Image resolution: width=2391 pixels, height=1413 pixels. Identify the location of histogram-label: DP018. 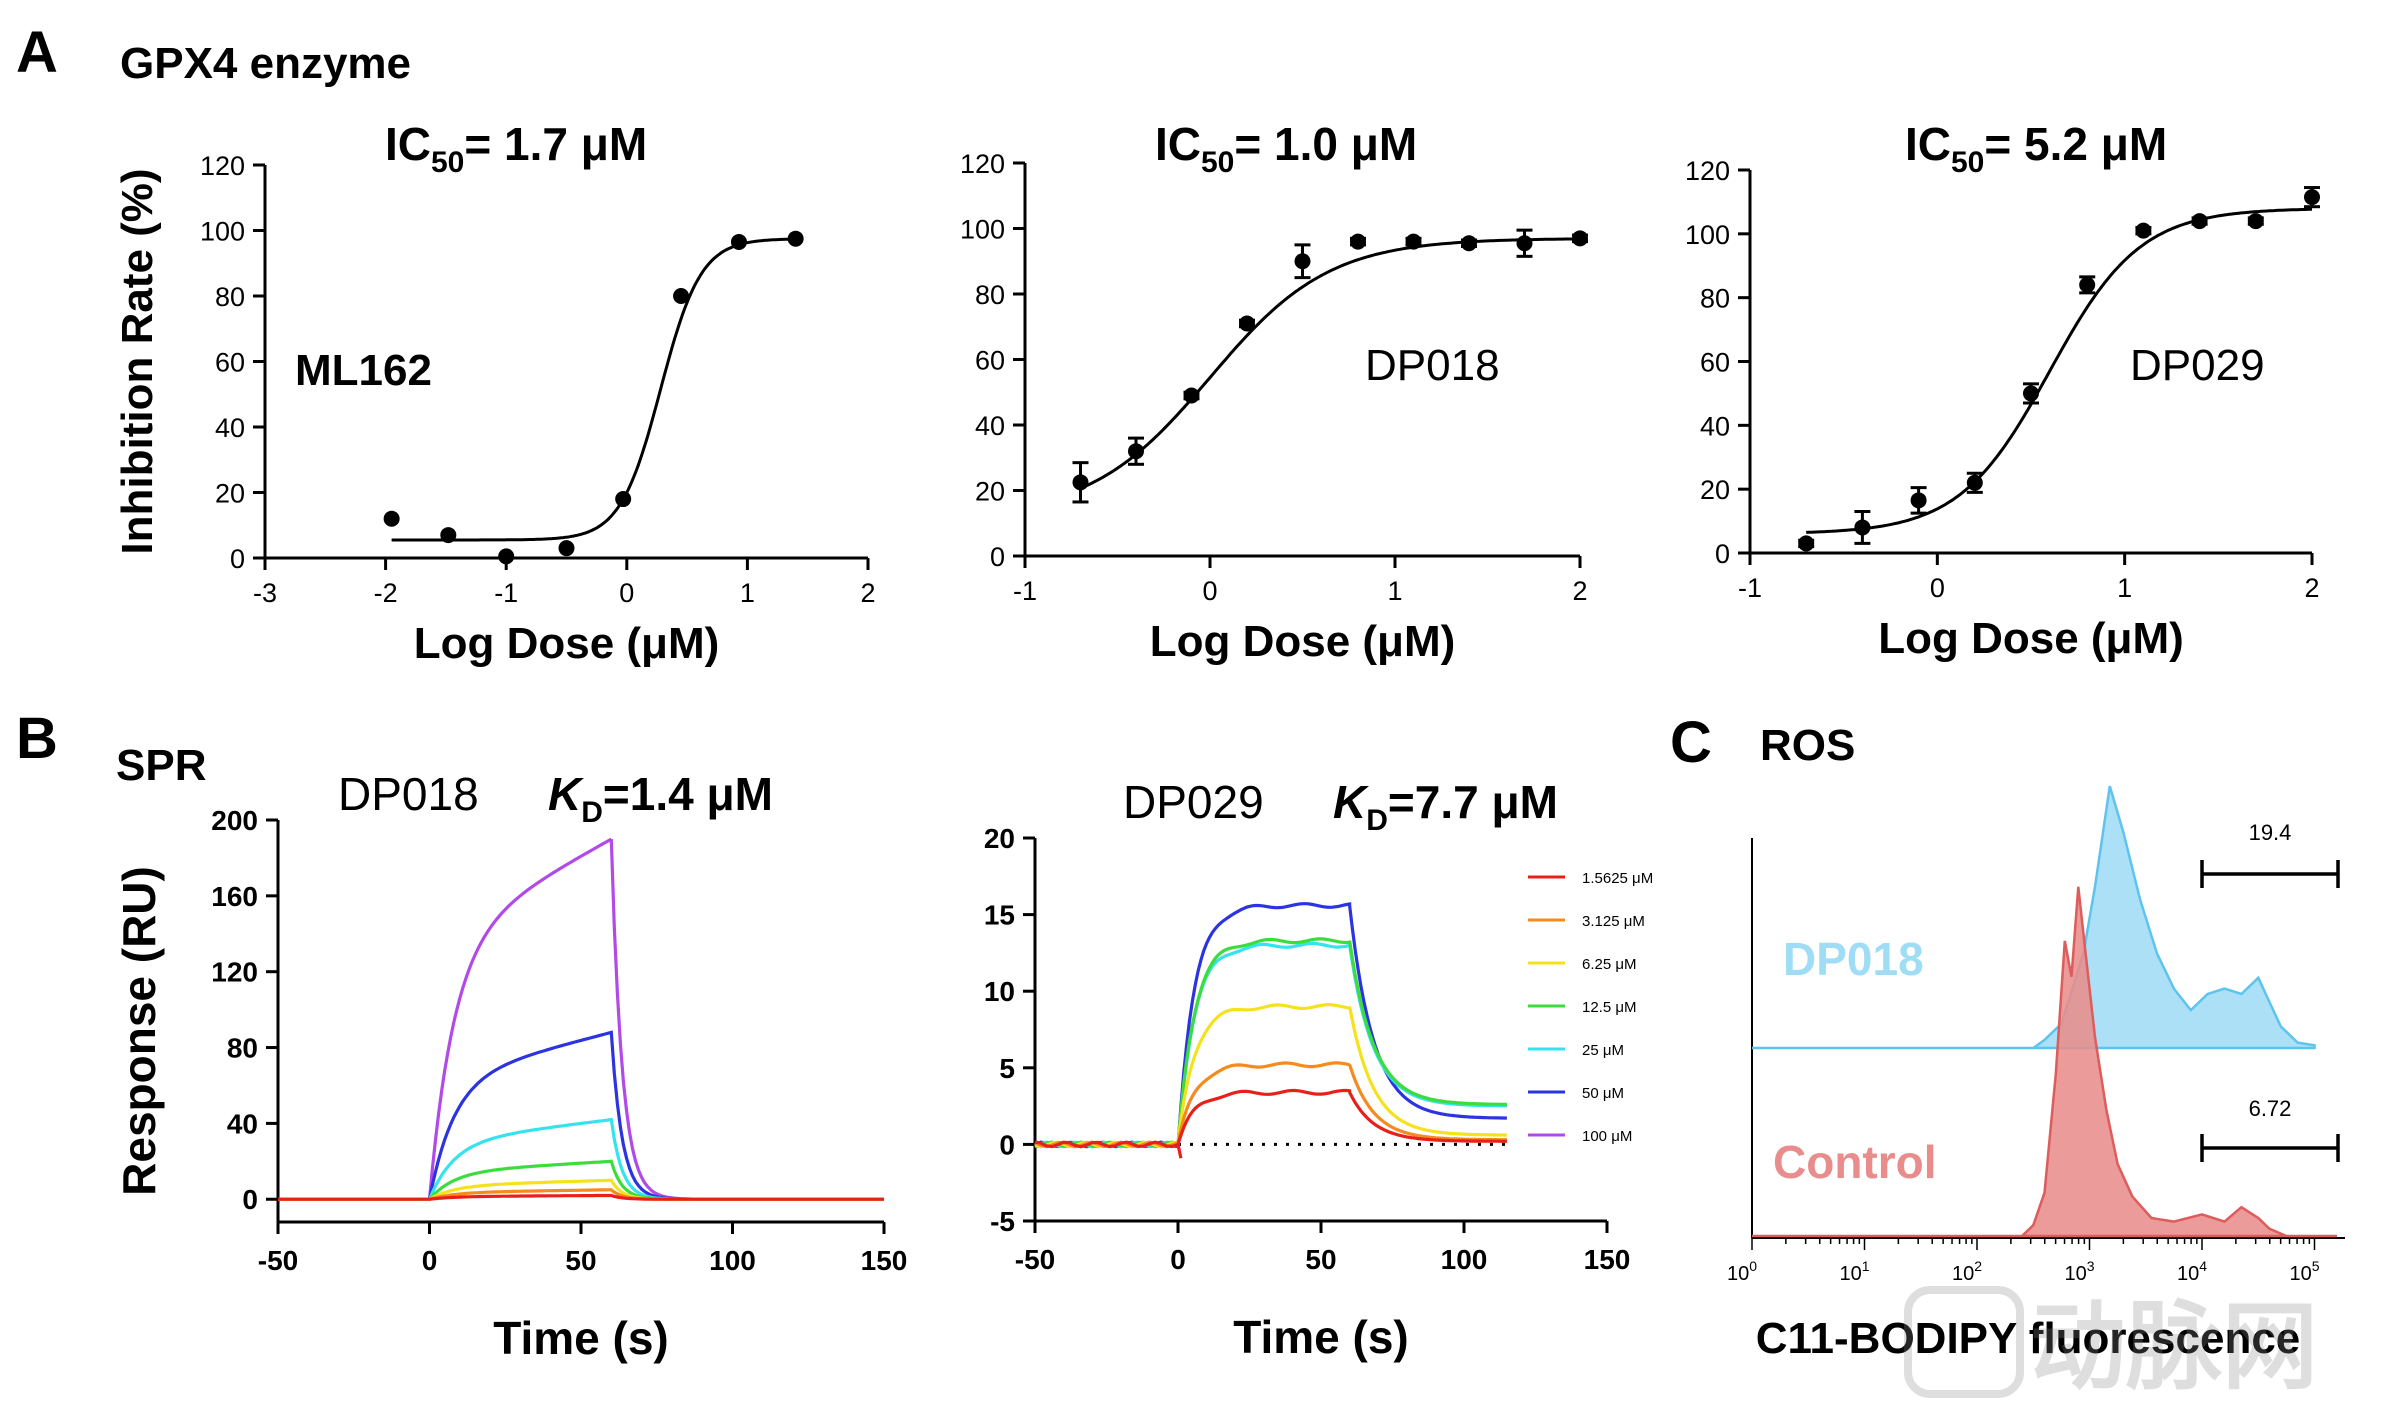
(1853, 959).